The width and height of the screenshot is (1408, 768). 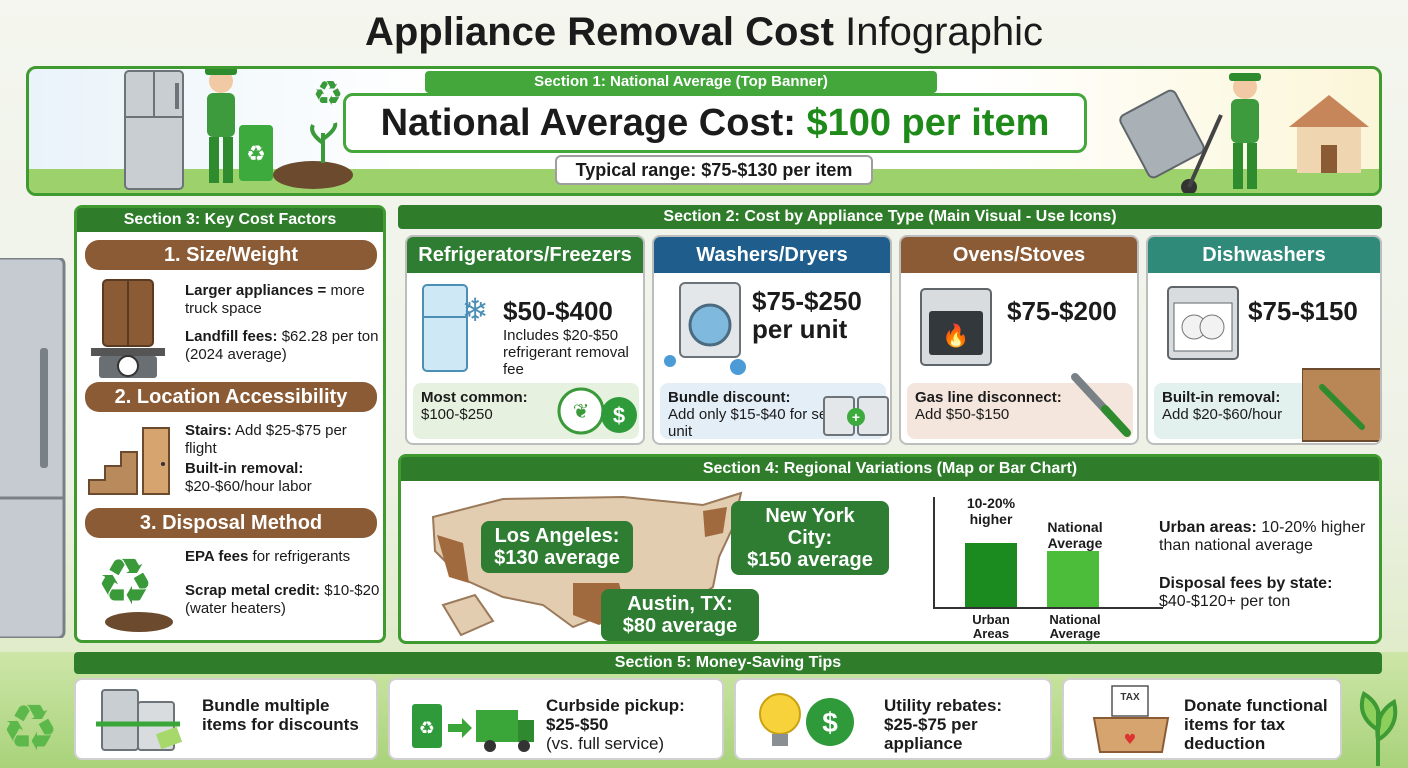 I want to click on bin-truck-icon: ♻, so click(x=473, y=728).